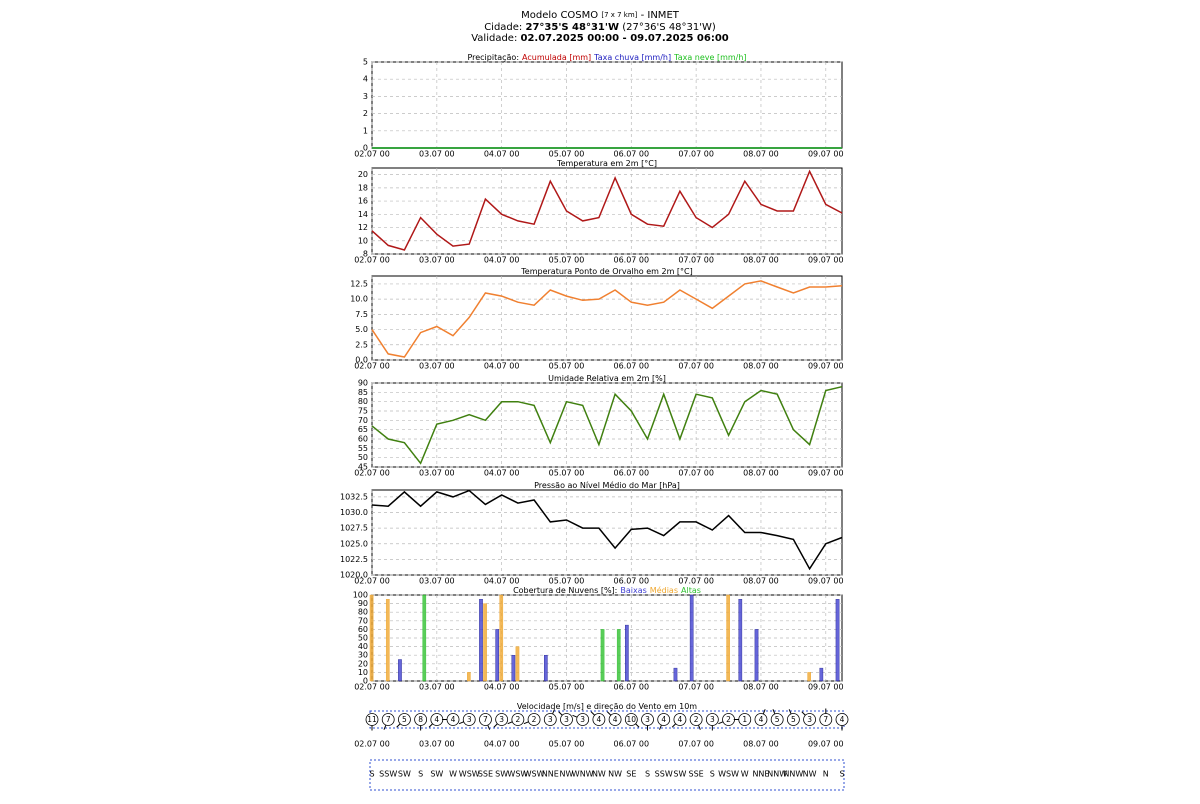  What do you see at coordinates (572, 27) in the screenshot?
I see `city: 27°35'S 48°31'W` at bounding box center [572, 27].